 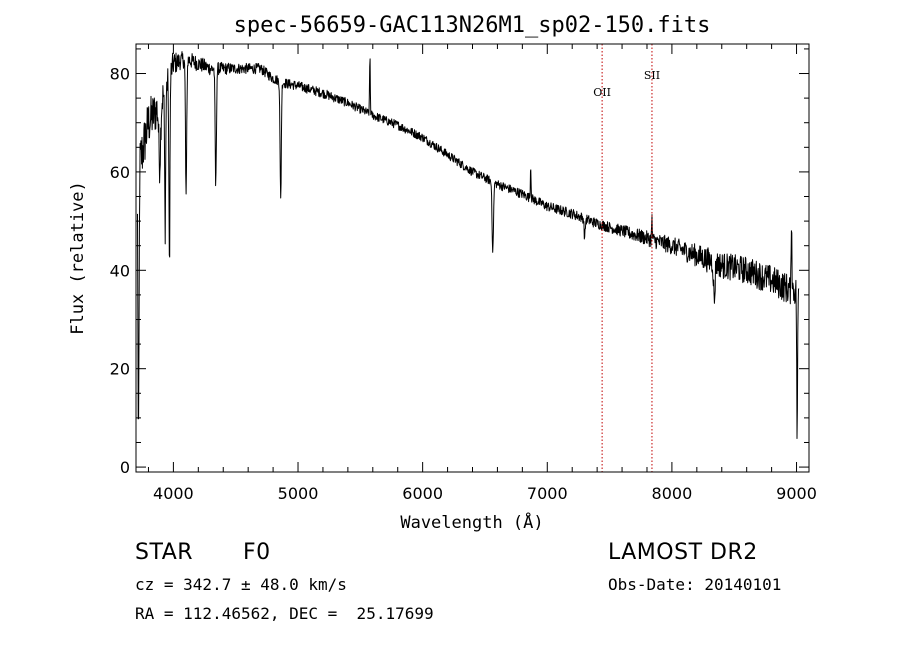 What do you see at coordinates (672, 493) in the screenshot?
I see `x-tick-label: 8000` at bounding box center [672, 493].